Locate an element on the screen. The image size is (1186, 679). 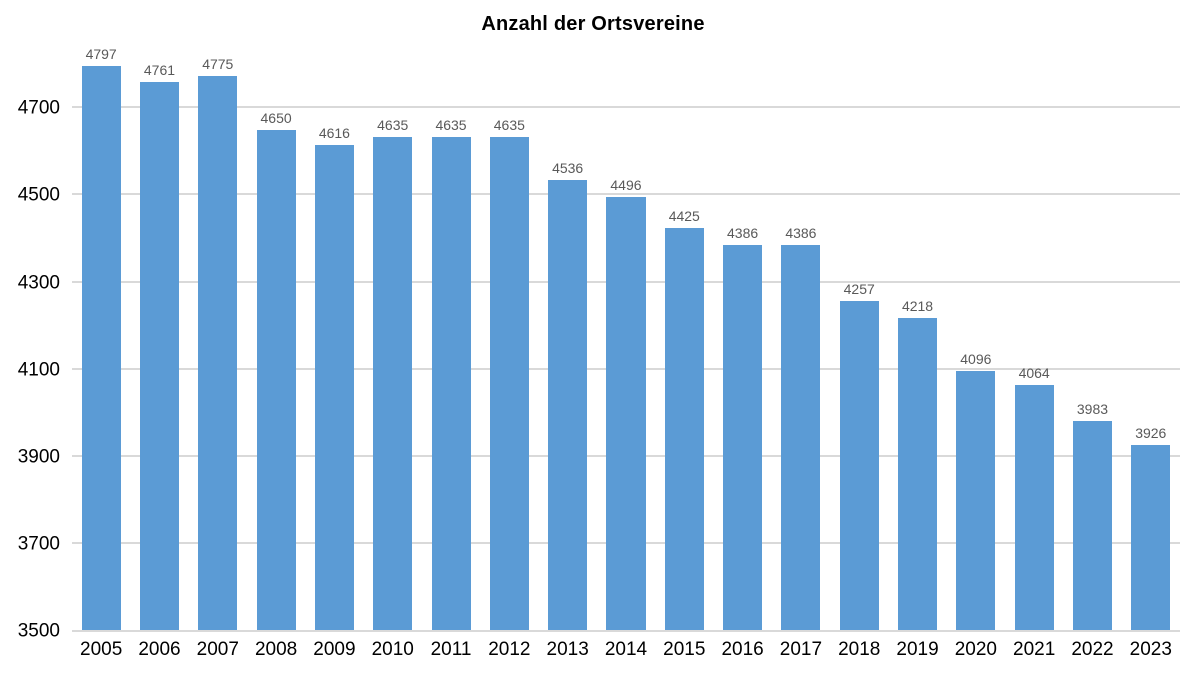
y-tick-label: 4100 is located at coordinates (38, 370).